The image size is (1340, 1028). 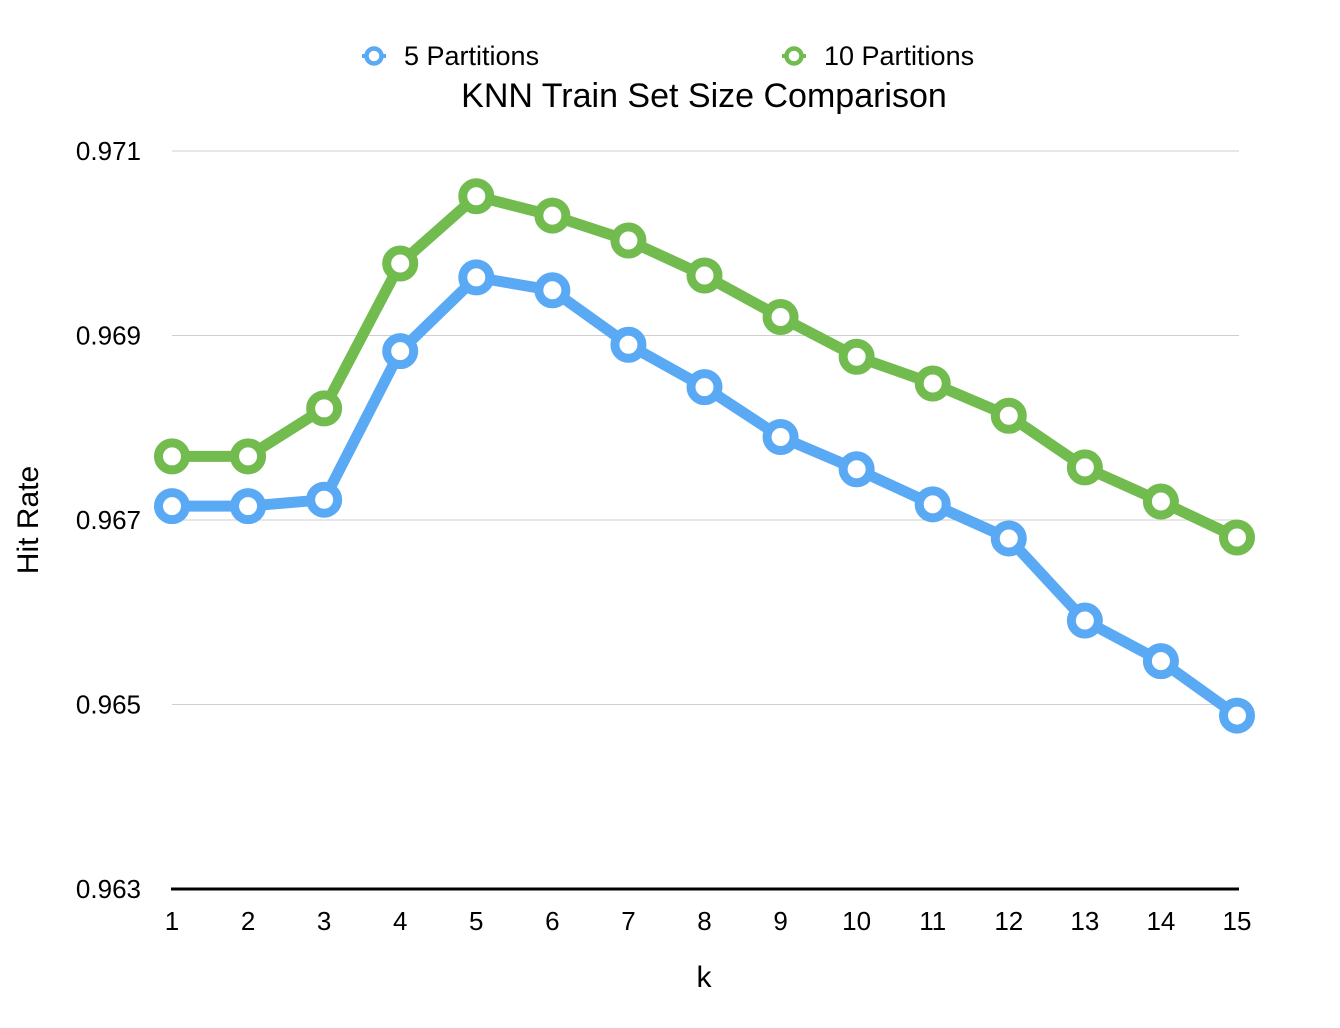 I want to click on y-tick-label: 0.971, so click(x=108, y=151).